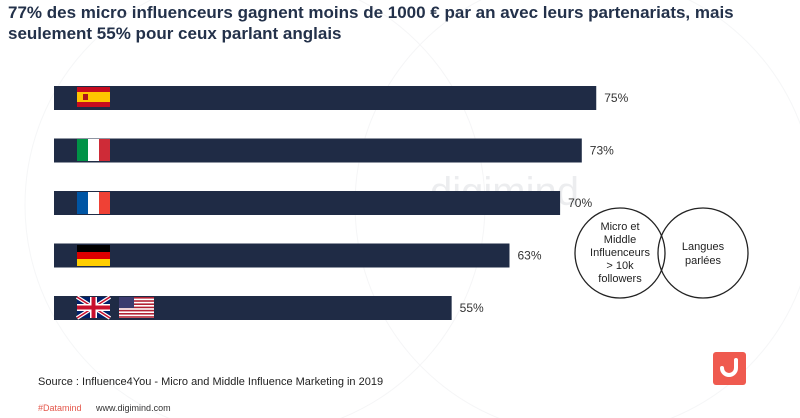 The image size is (800, 418). What do you see at coordinates (136, 307) in the screenshot?
I see `flag-usa` at bounding box center [136, 307].